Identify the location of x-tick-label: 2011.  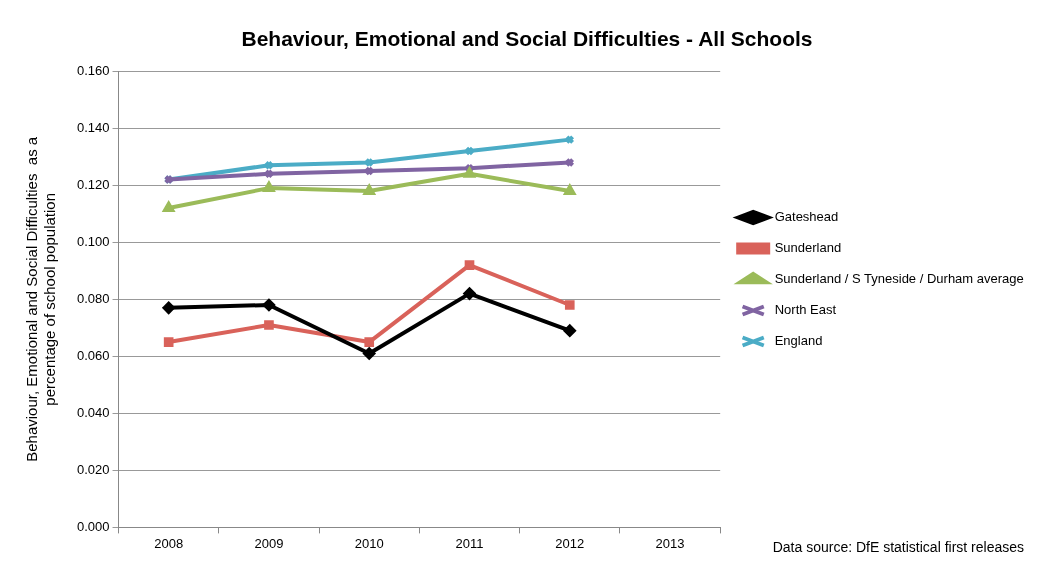
(469, 543).